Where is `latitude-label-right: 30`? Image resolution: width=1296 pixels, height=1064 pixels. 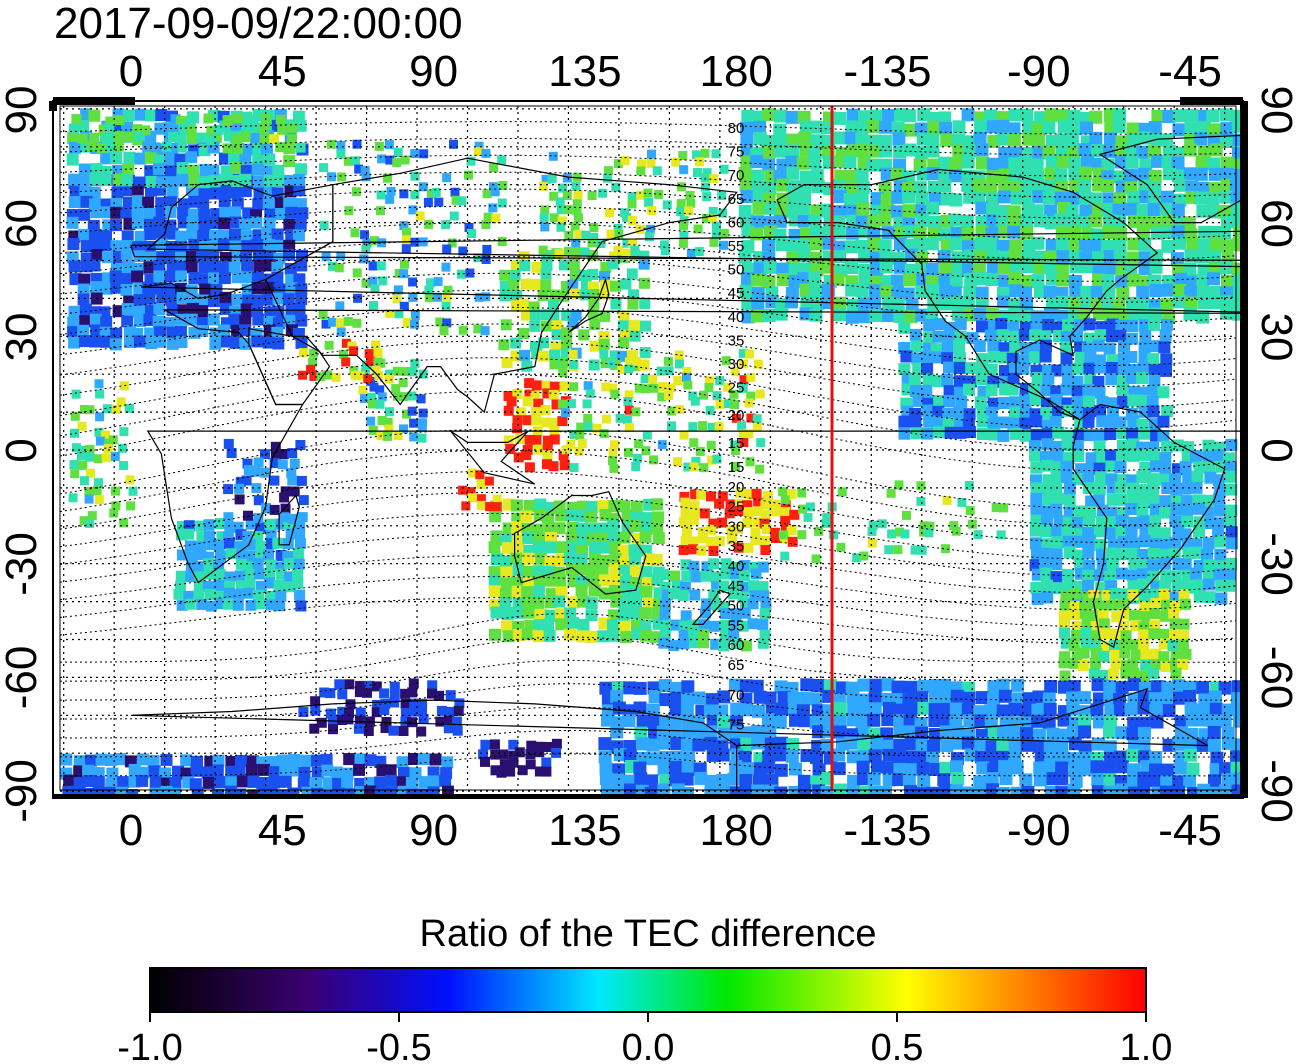
latitude-label-right: 30 is located at coordinates (1274, 337).